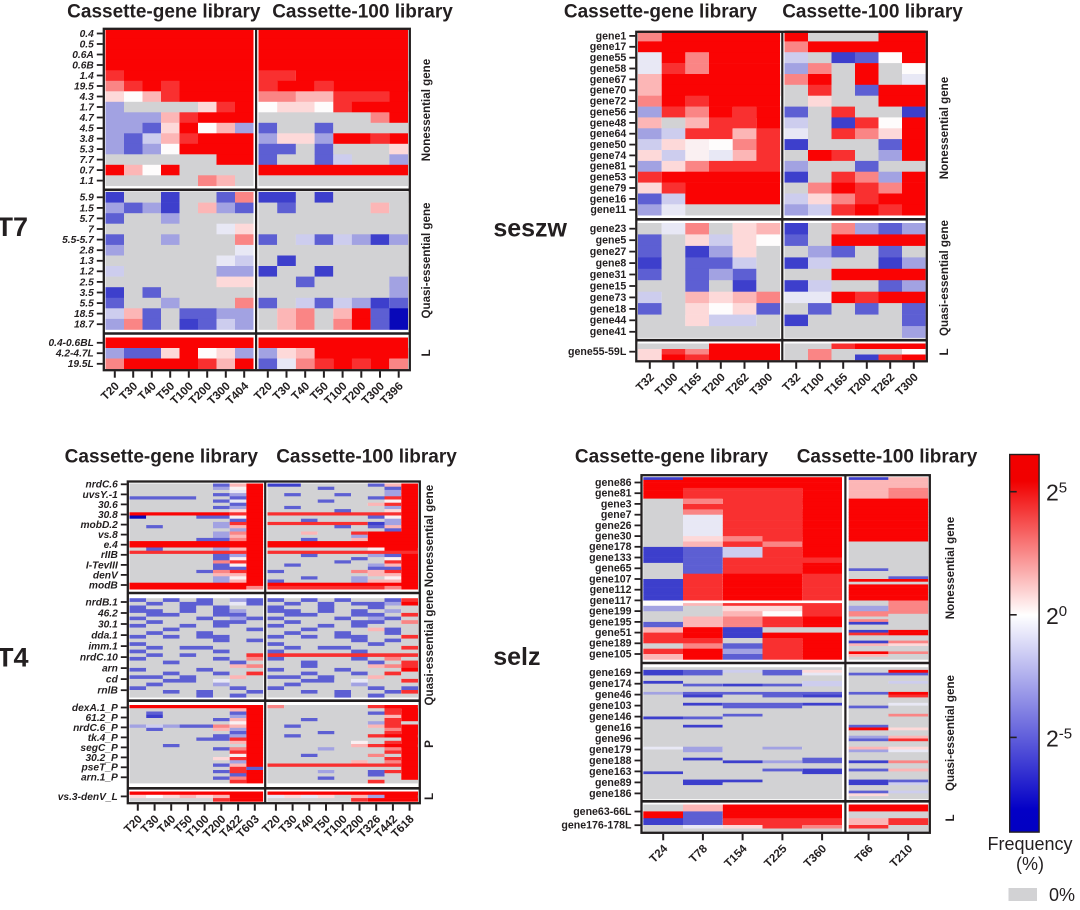 This screenshot has height=910, width=1080. What do you see at coordinates (102, 565) in the screenshot?
I see `svg-text: I-TevIII` at bounding box center [102, 565].